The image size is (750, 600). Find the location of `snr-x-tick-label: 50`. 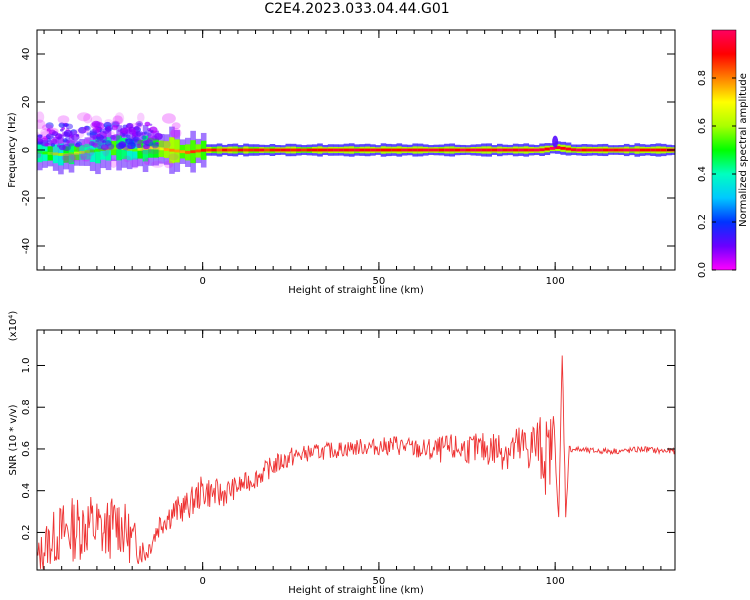

snr-x-tick-label: 50 is located at coordinates (379, 581).